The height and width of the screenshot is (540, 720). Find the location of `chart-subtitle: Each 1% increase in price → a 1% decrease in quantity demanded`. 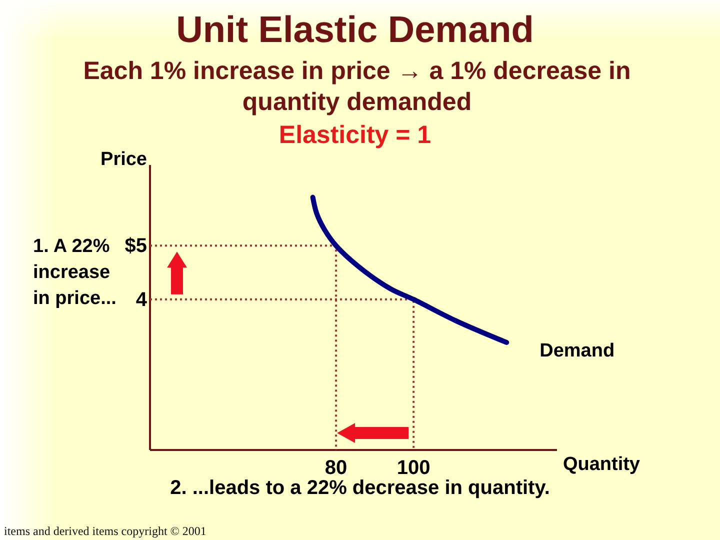

chart-subtitle: Each 1% increase in price → a 1% decrease in quantity demanded is located at coordinates (357, 86).